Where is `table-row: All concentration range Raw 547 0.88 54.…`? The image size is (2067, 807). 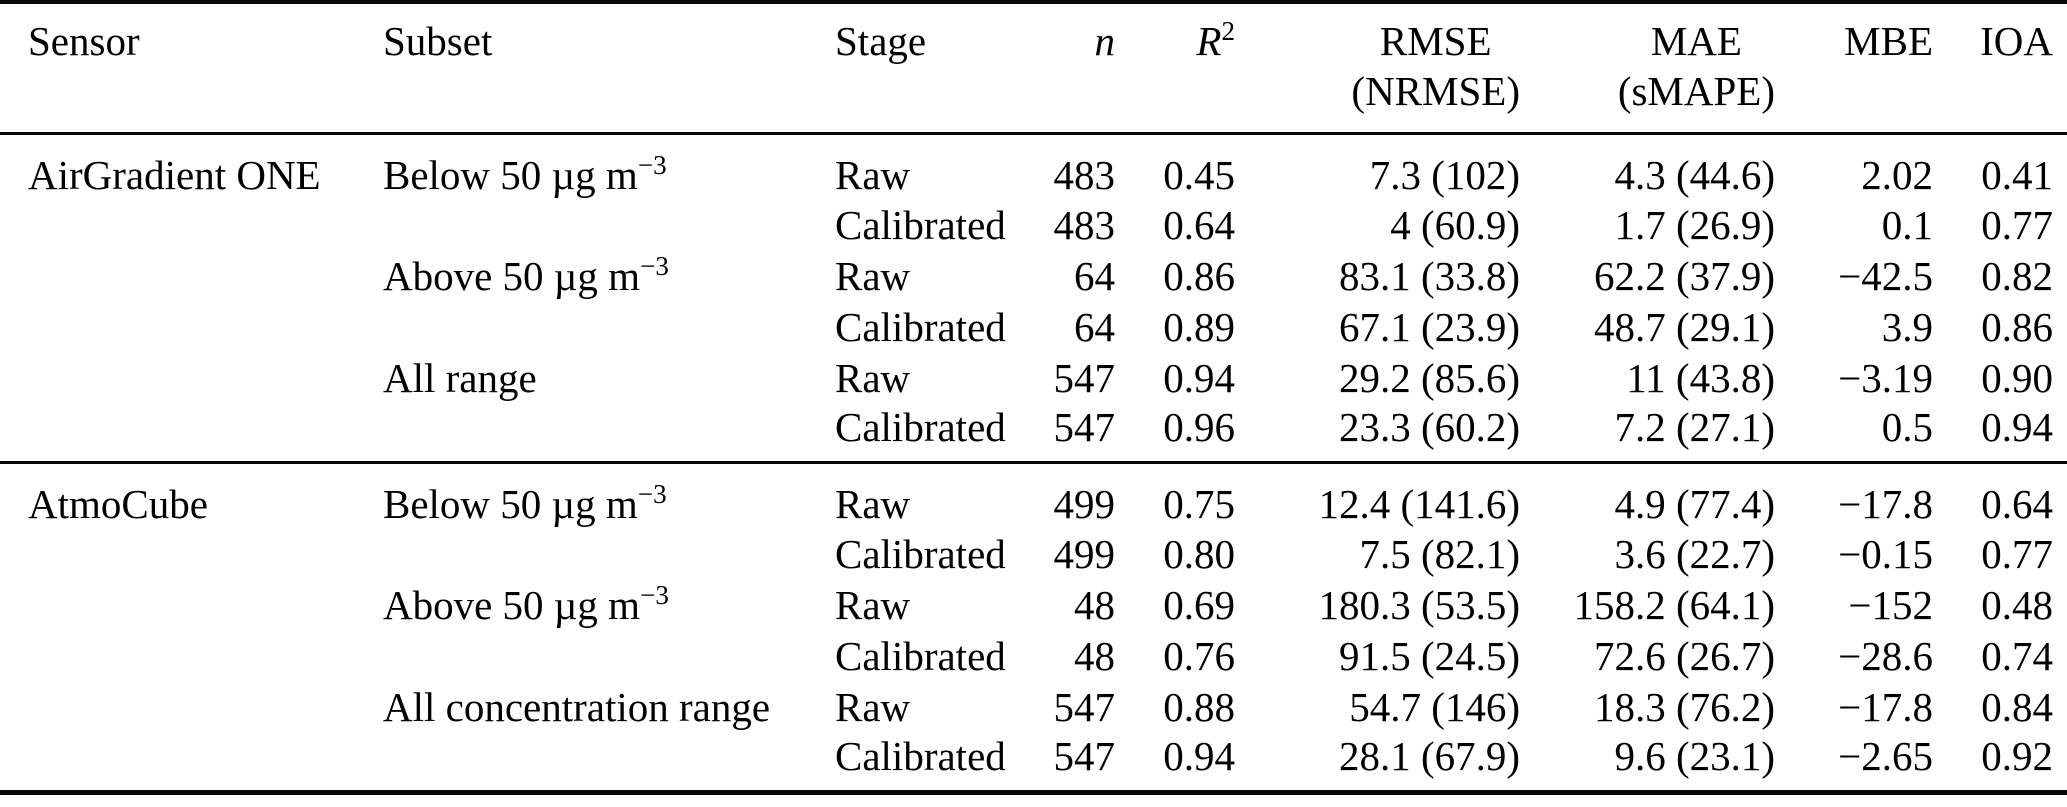
table-row: All concentration range Raw 547 0.88 54.… is located at coordinates (1033, 706).